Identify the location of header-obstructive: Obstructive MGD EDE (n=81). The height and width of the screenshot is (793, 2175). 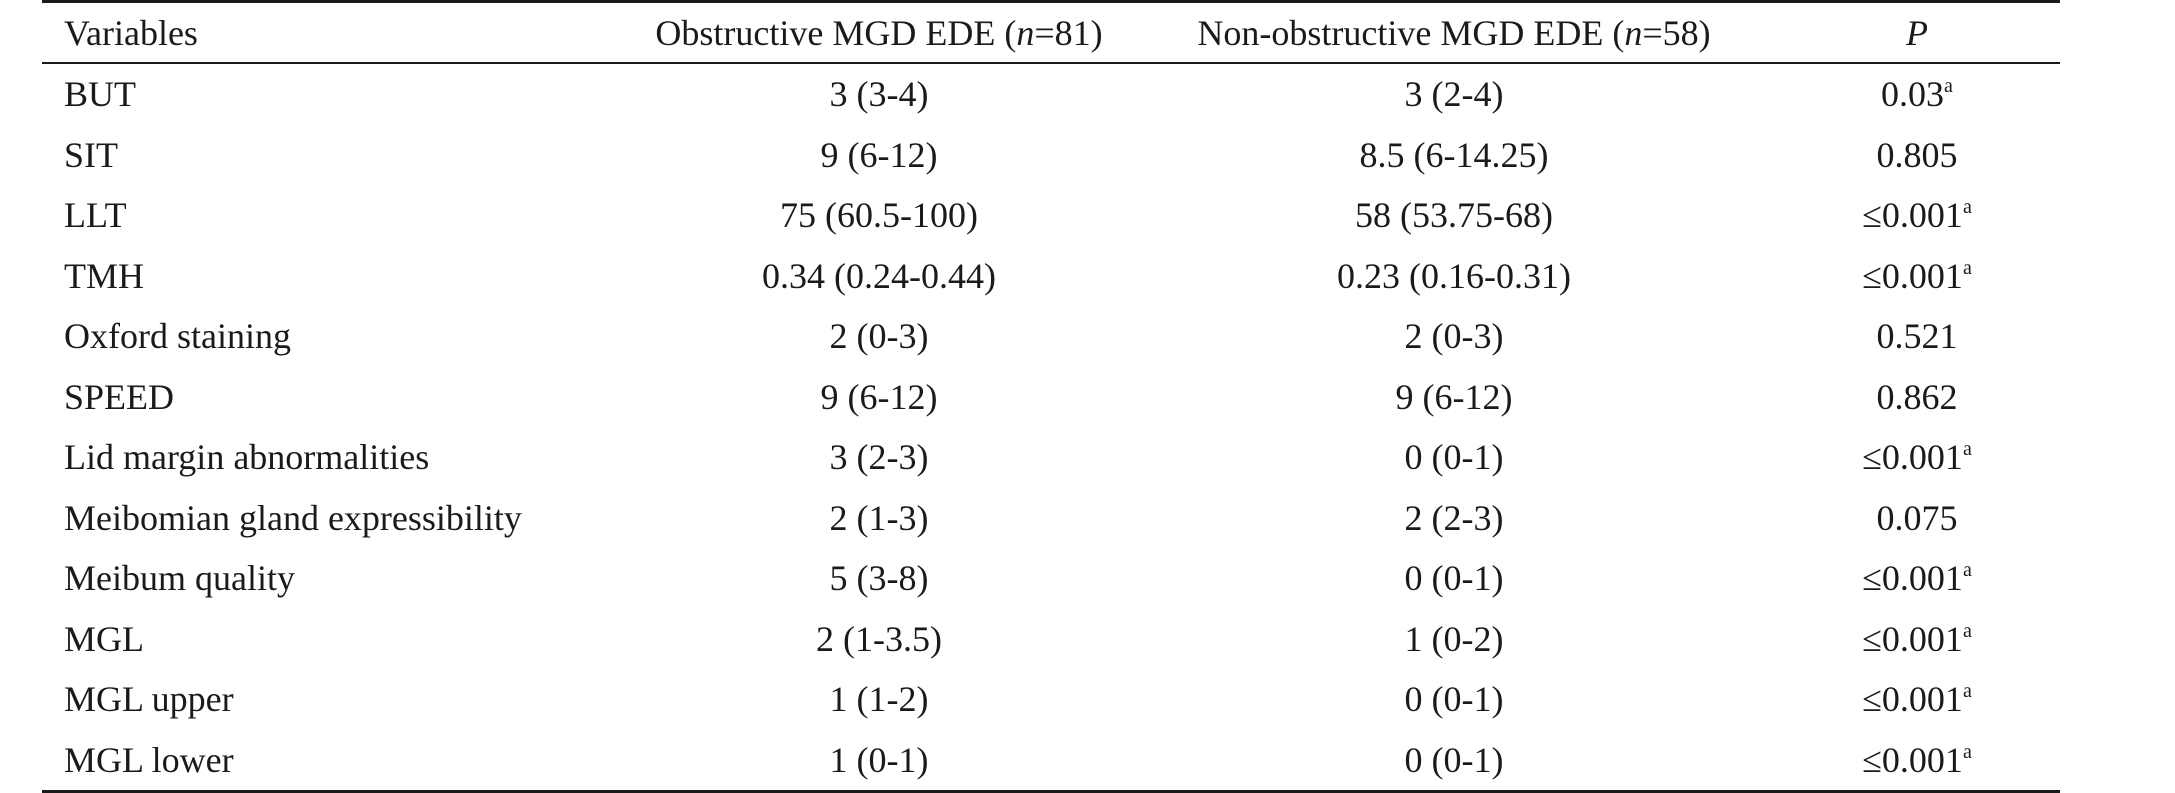
(879, 33).